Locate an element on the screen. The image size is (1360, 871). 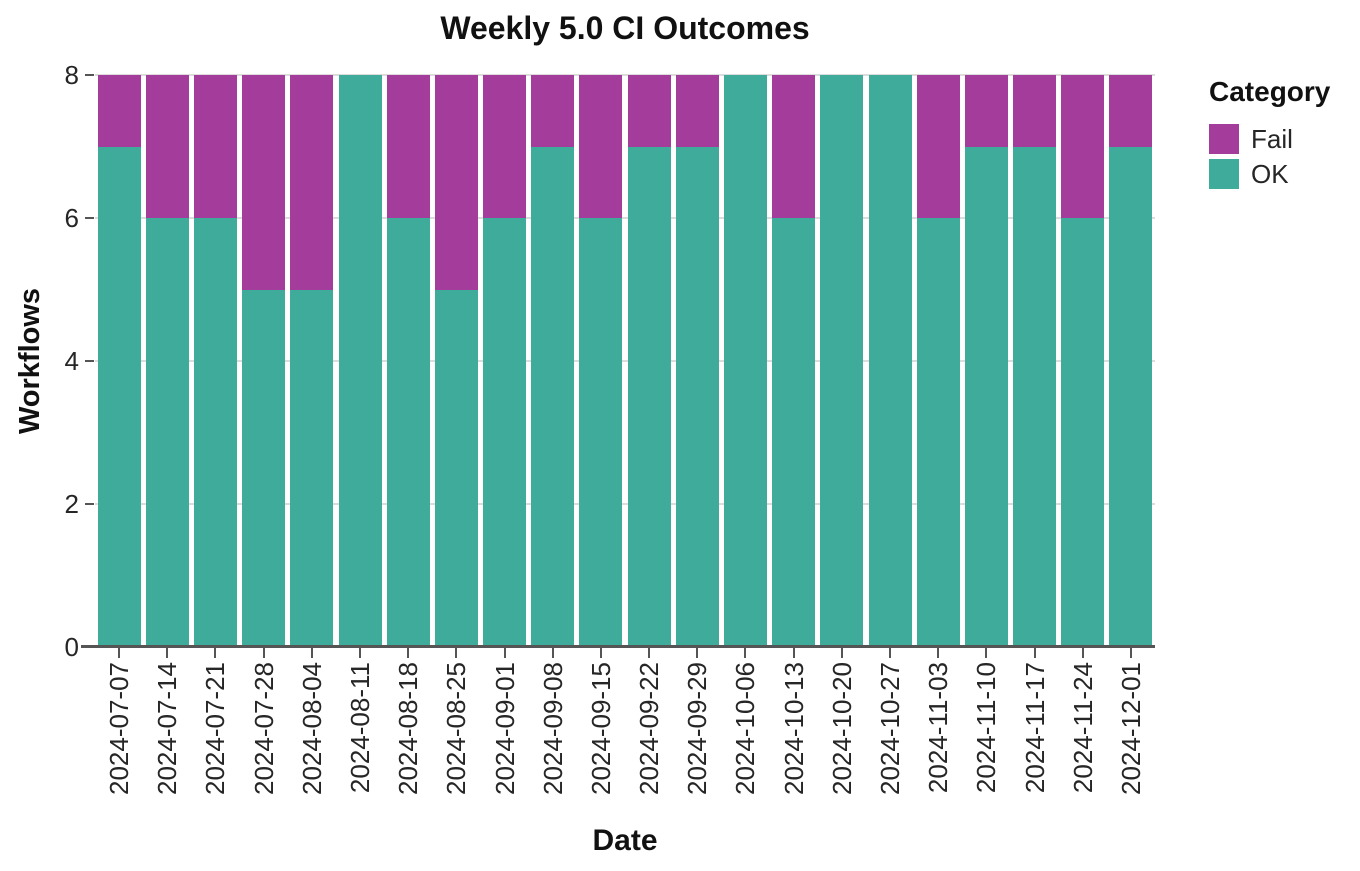
legend: Category Fail OK is located at coordinates (1284, 135).